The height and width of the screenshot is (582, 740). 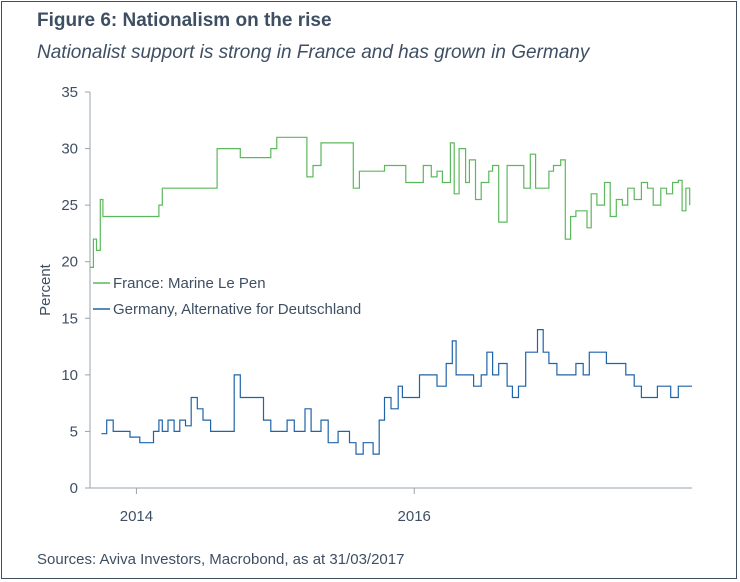 What do you see at coordinates (69, 205) in the screenshot?
I see `y-tick-label: 25` at bounding box center [69, 205].